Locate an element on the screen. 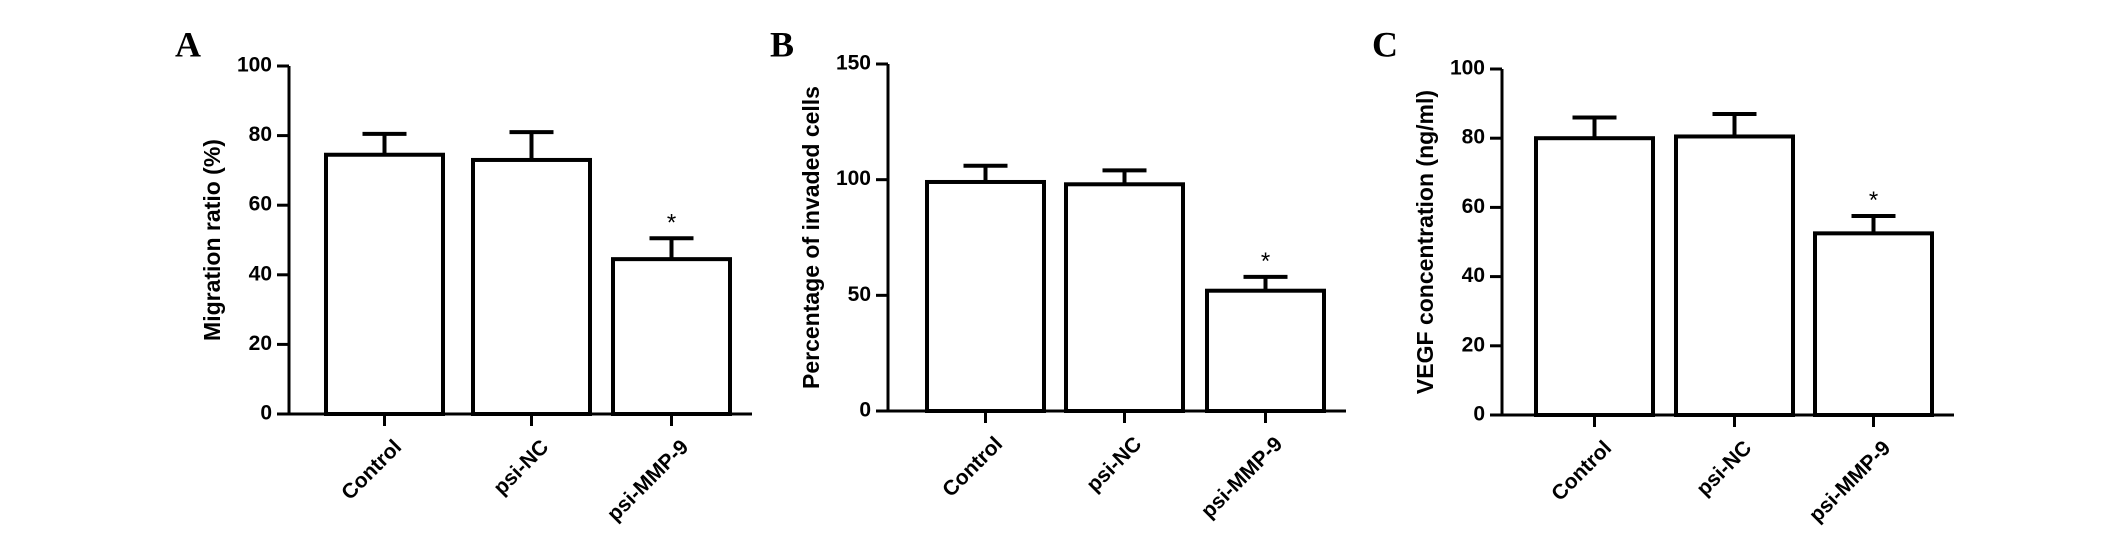  y-tick-label: 50 is located at coordinates (859, 294).